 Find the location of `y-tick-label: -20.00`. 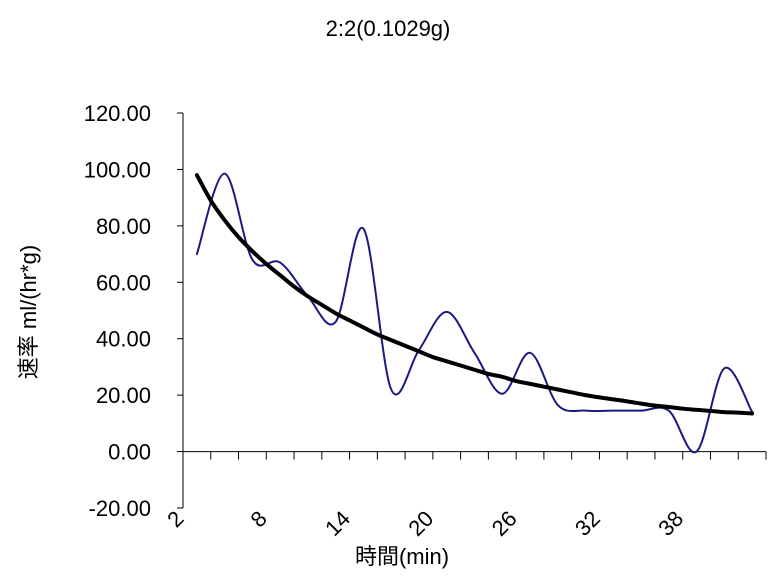

y-tick-label: -20.00 is located at coordinates (120, 508).